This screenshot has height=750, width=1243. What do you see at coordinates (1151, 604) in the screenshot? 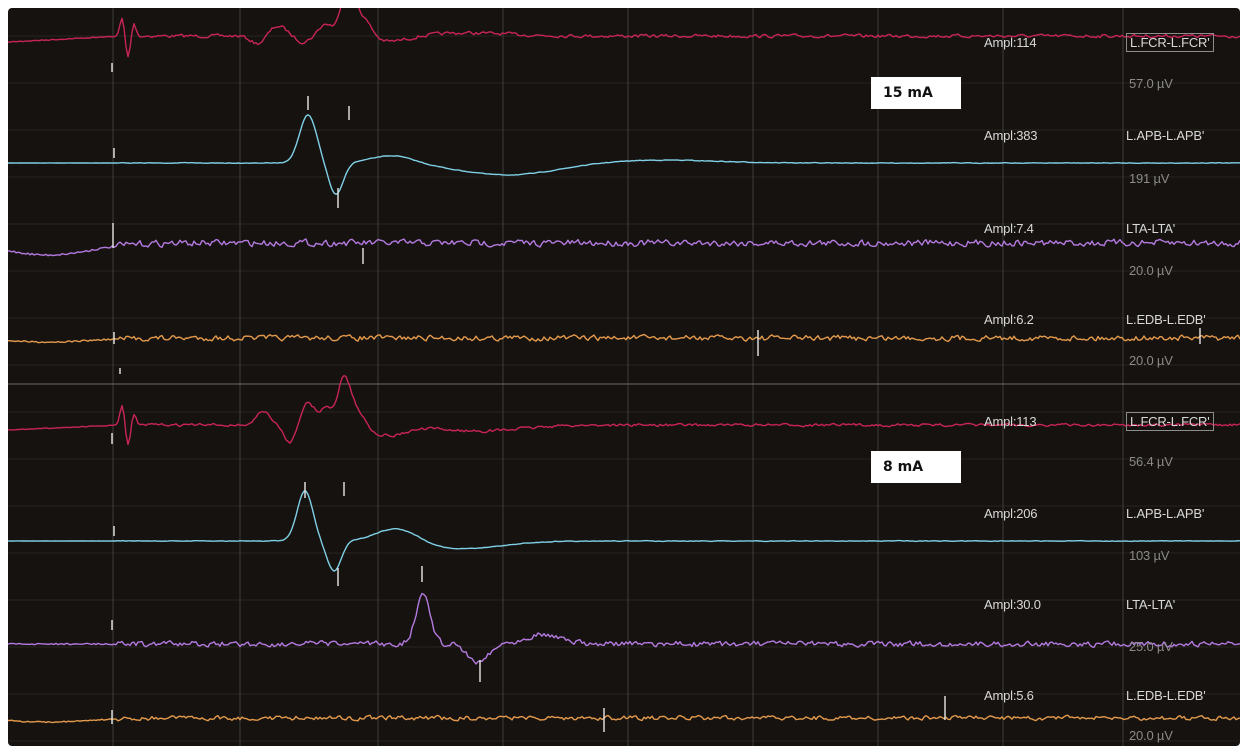
I see `lead-label-ta-2: LTA-LTA'` at bounding box center [1151, 604].